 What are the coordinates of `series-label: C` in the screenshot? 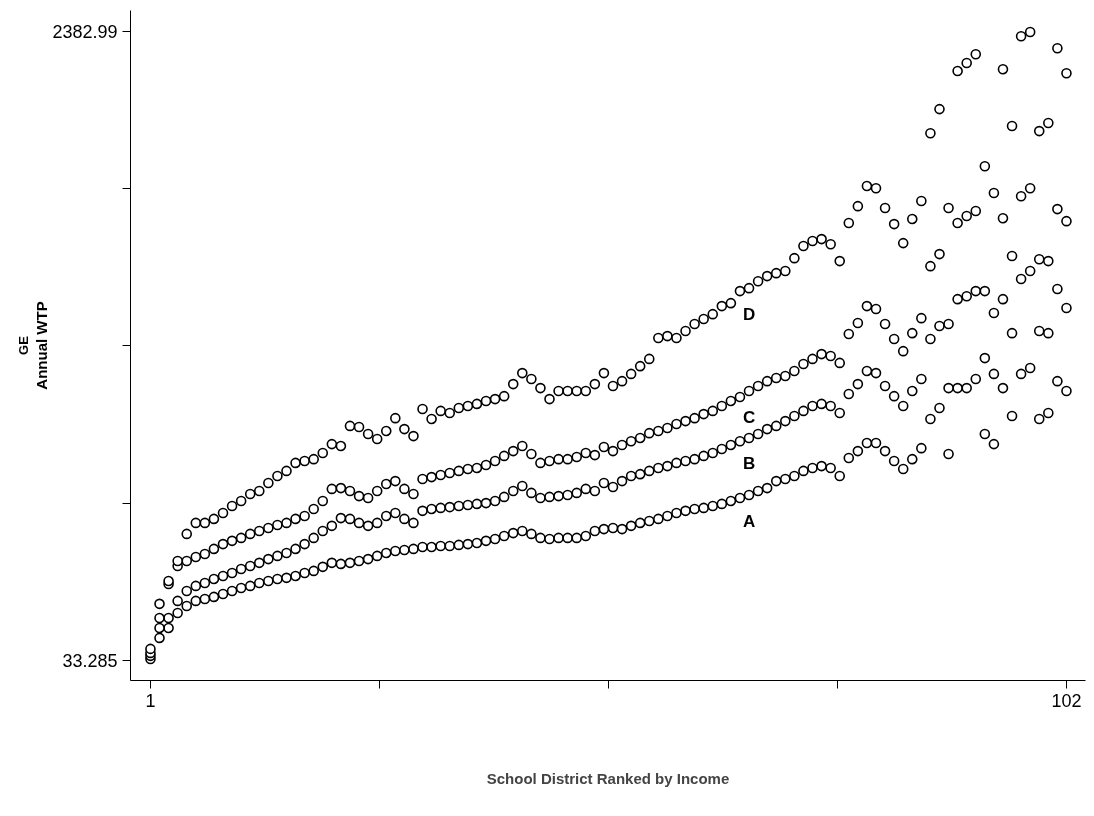 It's located at (749, 417).